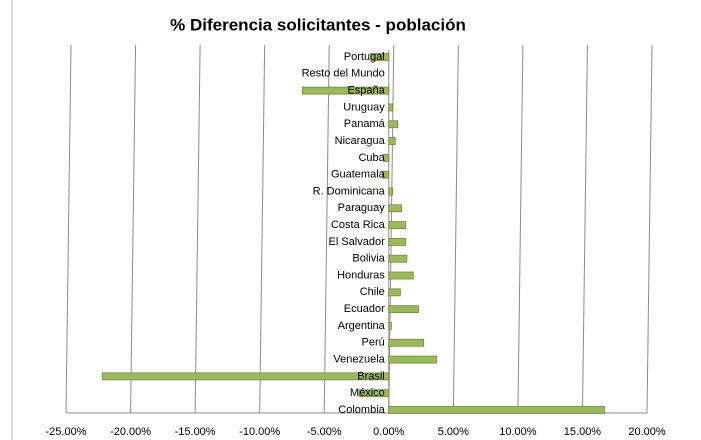 The height and width of the screenshot is (440, 701). What do you see at coordinates (259, 432) in the screenshot?
I see `x-tick-label: -10.00%` at bounding box center [259, 432].